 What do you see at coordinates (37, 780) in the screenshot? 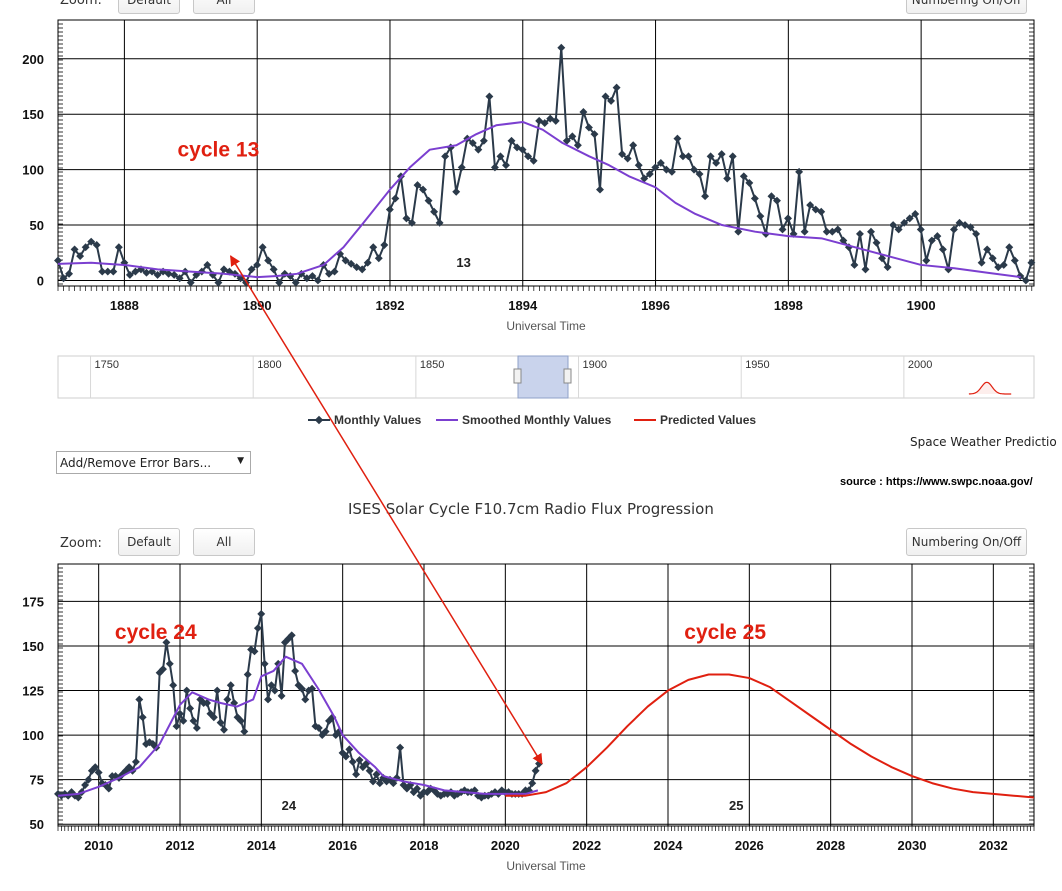
I see `y-tick-label: 75` at bounding box center [37, 780].